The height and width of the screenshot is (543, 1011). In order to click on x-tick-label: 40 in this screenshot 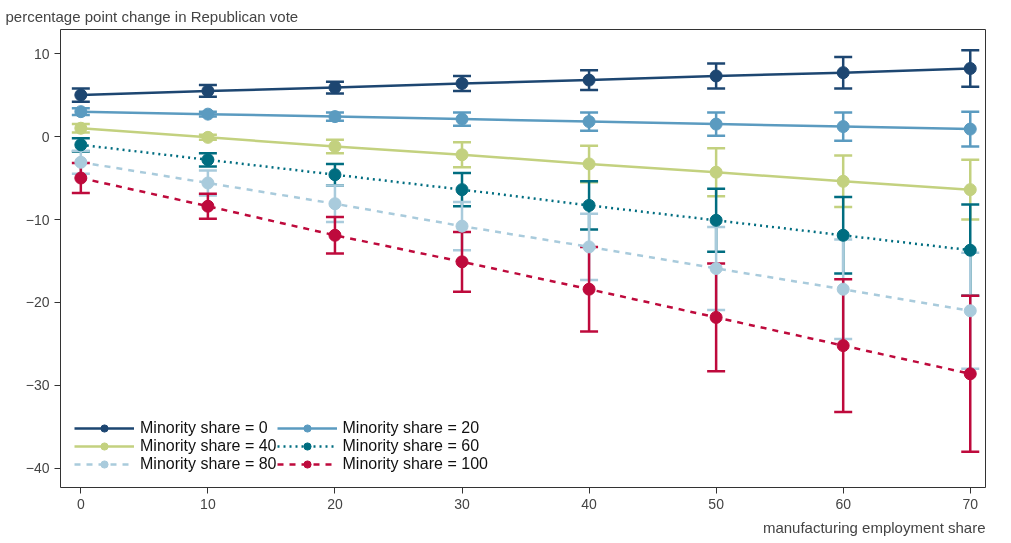, I will do `click(589, 503)`.